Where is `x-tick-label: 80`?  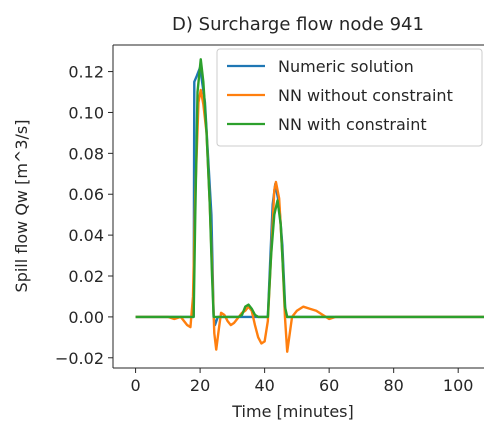 x-tick-label: 80 is located at coordinates (393, 385).